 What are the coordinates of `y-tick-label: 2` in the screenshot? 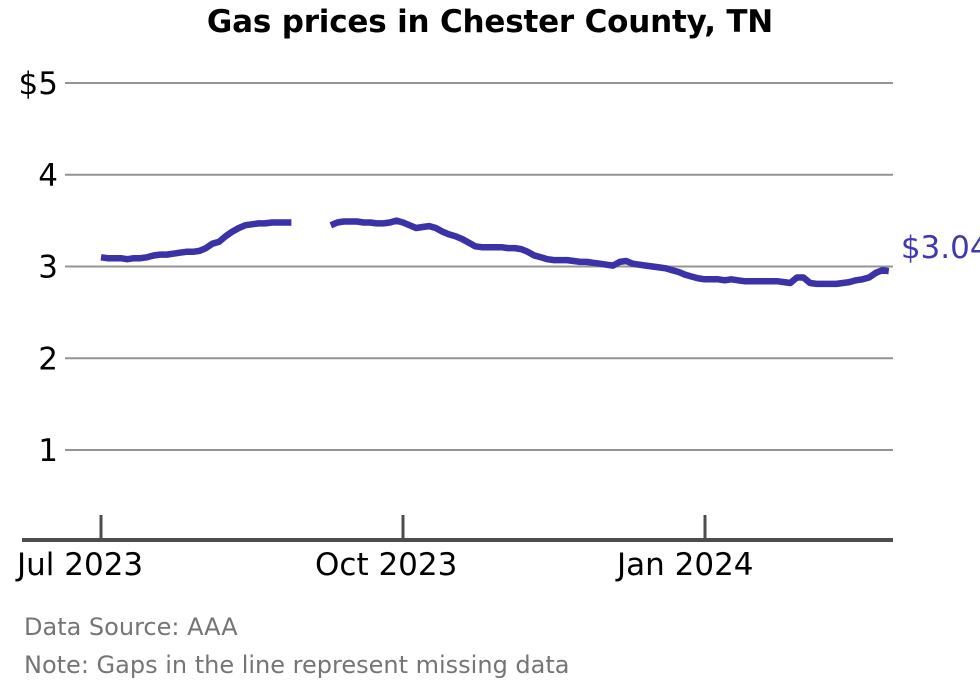 It's located at (48, 359).